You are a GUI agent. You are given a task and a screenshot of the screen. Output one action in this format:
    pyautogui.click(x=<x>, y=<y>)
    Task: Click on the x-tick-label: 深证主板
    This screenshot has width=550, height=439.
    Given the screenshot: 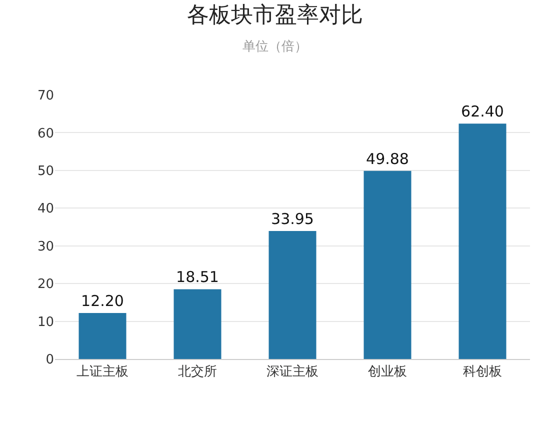 What is the action you would take?
    pyautogui.click(x=292, y=372)
    